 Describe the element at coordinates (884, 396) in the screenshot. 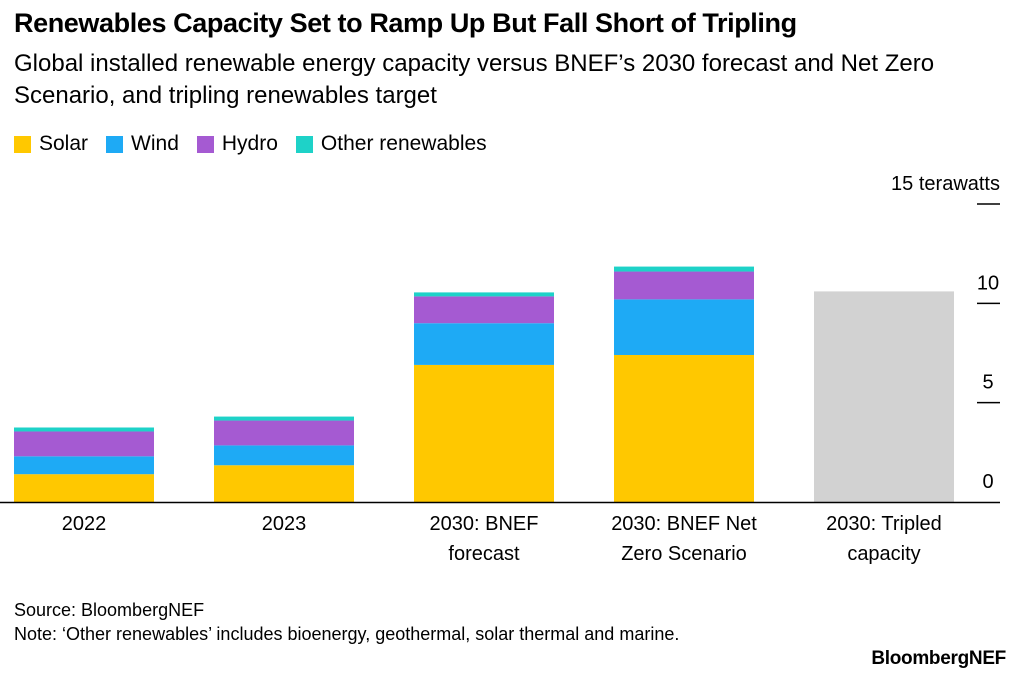

I see `bar-tripled-capacity` at that location.